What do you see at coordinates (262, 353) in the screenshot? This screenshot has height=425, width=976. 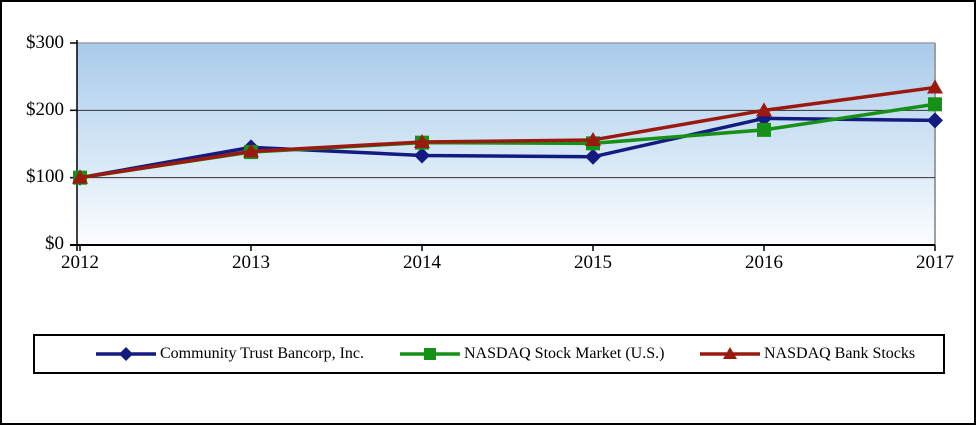 I see `legend-label: Community Trust Bancorp, Inc.` at bounding box center [262, 353].